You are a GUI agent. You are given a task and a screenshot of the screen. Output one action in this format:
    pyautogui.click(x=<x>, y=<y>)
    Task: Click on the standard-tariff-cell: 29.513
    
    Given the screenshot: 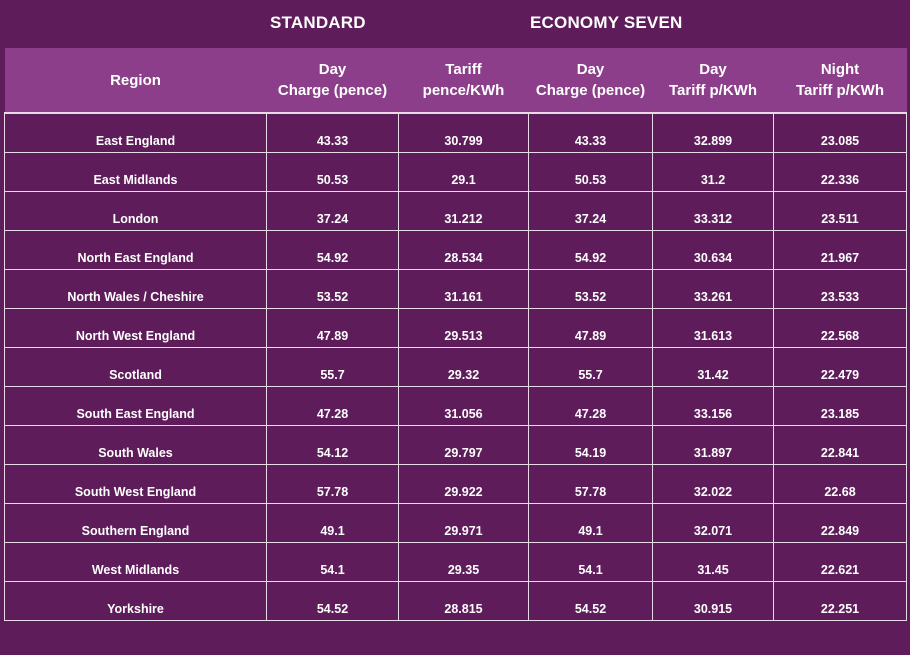 What is the action you would take?
    pyautogui.click(x=463, y=327)
    